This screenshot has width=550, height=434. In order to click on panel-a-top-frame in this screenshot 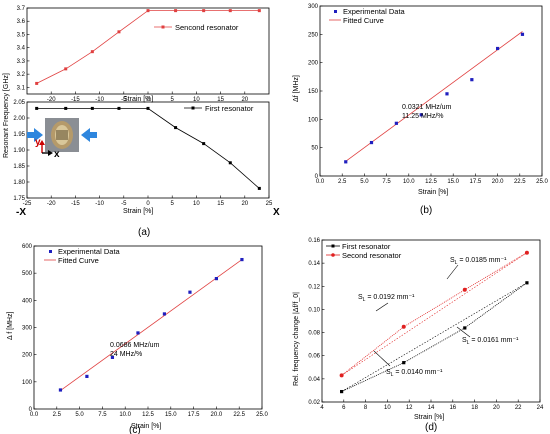, I will do `click(148, 51)`.